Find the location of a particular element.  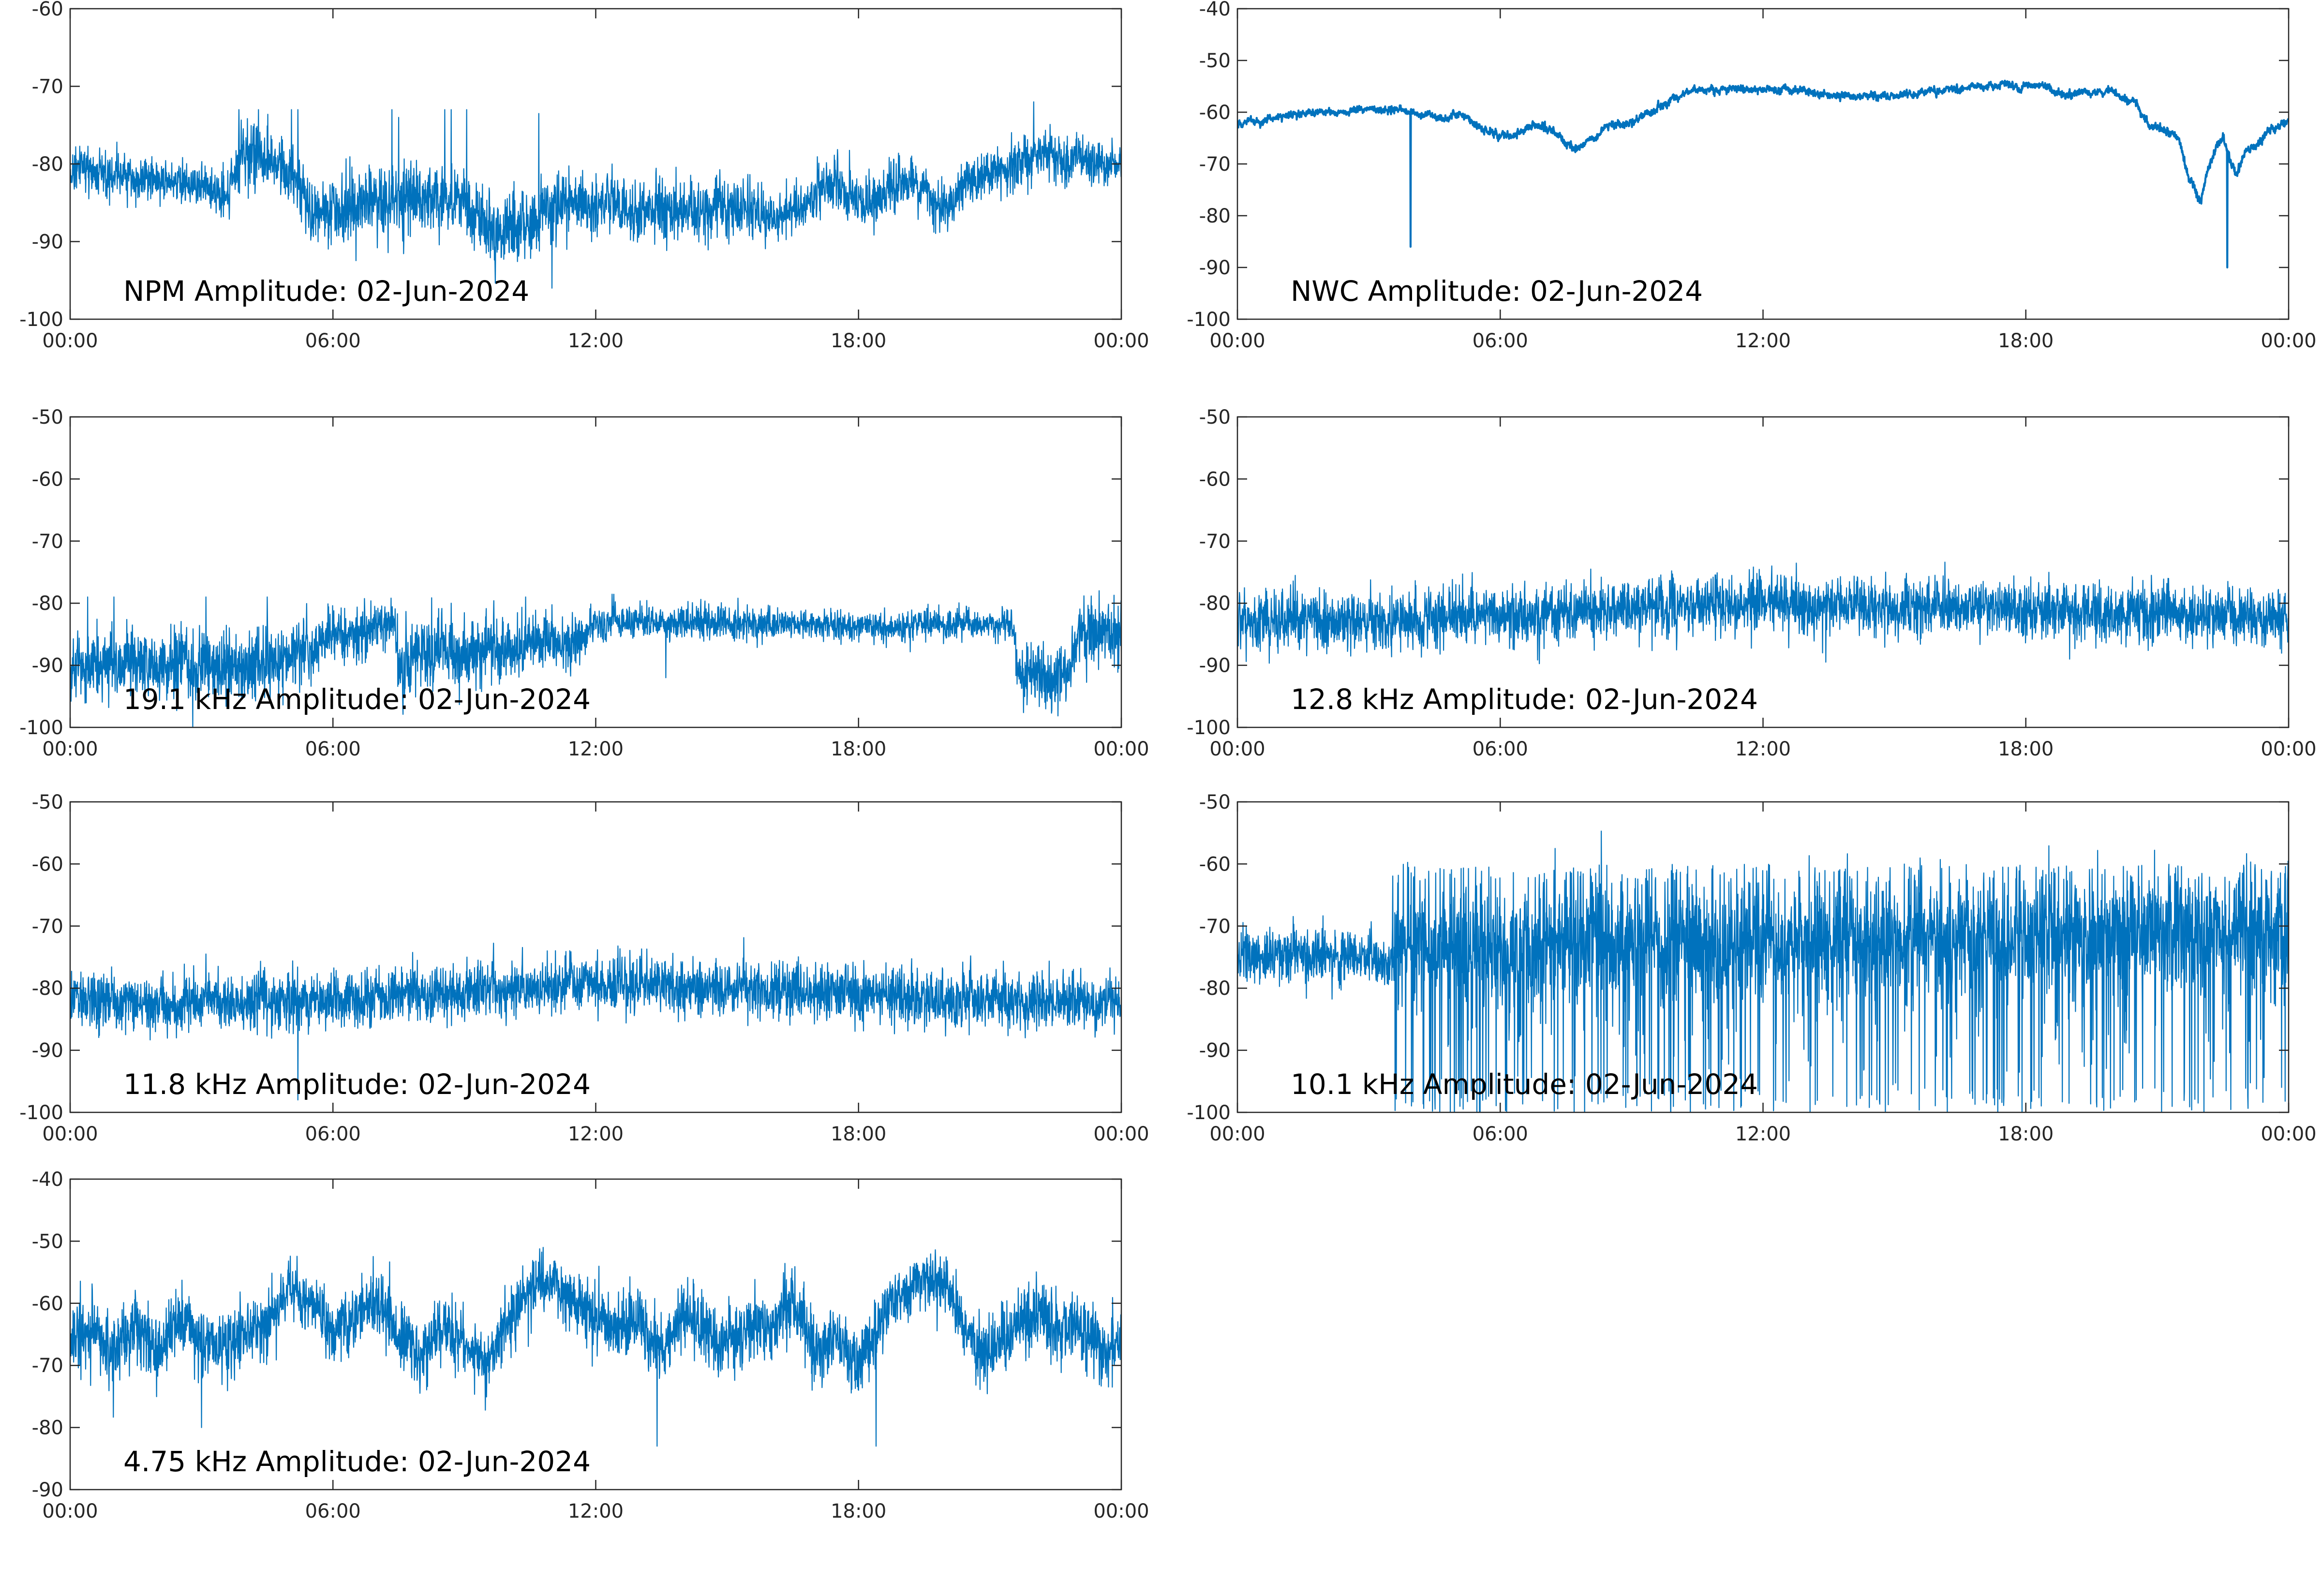

axes-box-npm is located at coordinates (595, 164).